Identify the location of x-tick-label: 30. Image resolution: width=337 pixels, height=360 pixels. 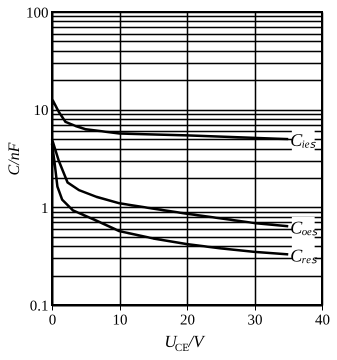
(255, 320).